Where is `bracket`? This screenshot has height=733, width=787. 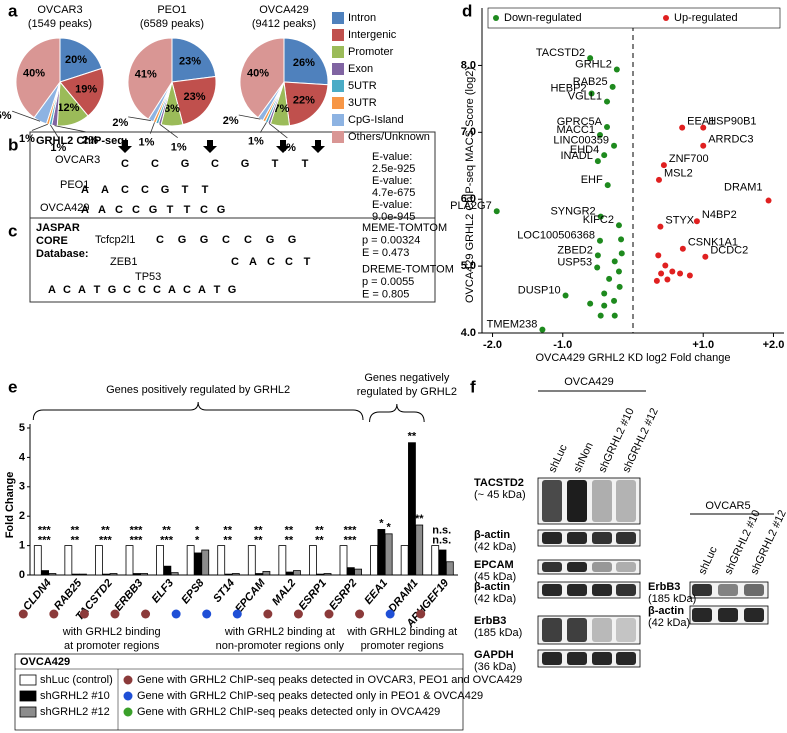
bracket is located at coordinates (397, 413).